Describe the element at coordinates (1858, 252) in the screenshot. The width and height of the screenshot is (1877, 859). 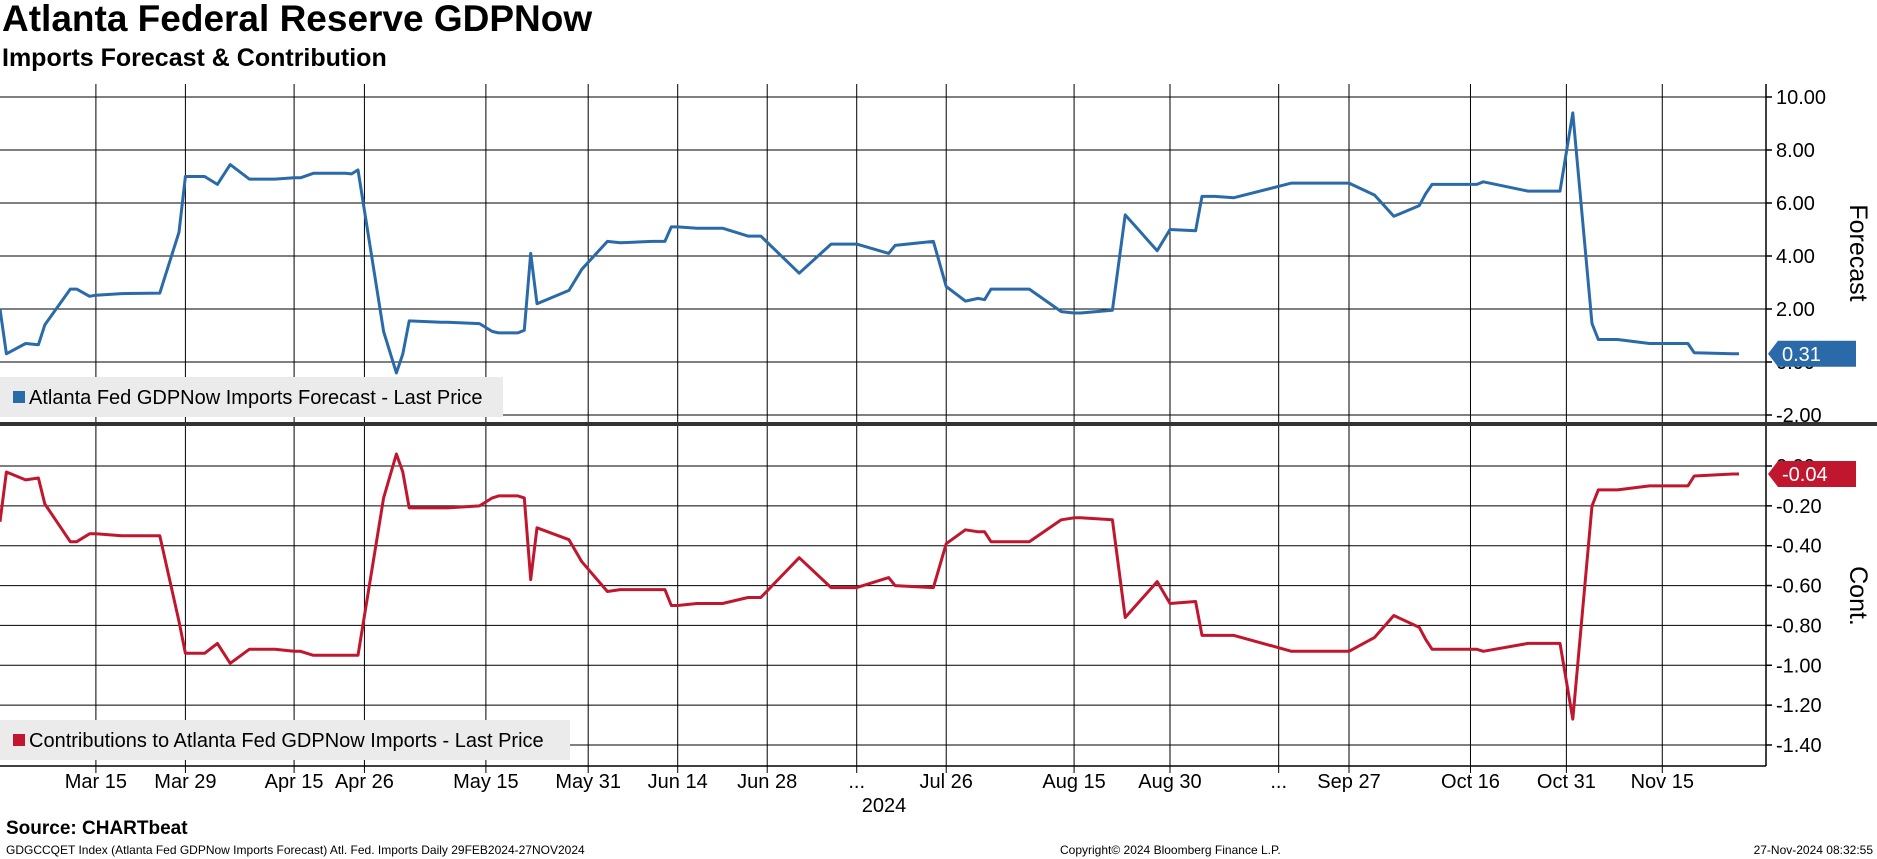
I see `y-axis-title: Forecast` at that location.